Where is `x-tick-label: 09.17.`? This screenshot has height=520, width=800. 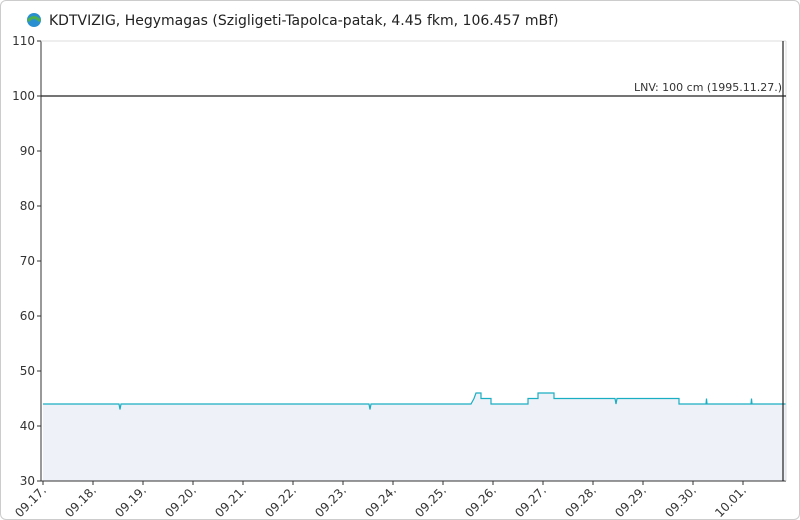 x-tick-label: 09.17. is located at coordinates (30, 501).